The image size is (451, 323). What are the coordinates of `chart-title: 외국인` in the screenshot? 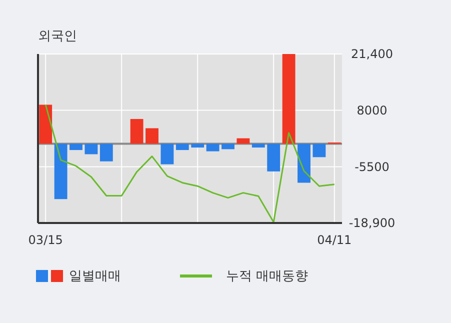 It's located at (57, 36).